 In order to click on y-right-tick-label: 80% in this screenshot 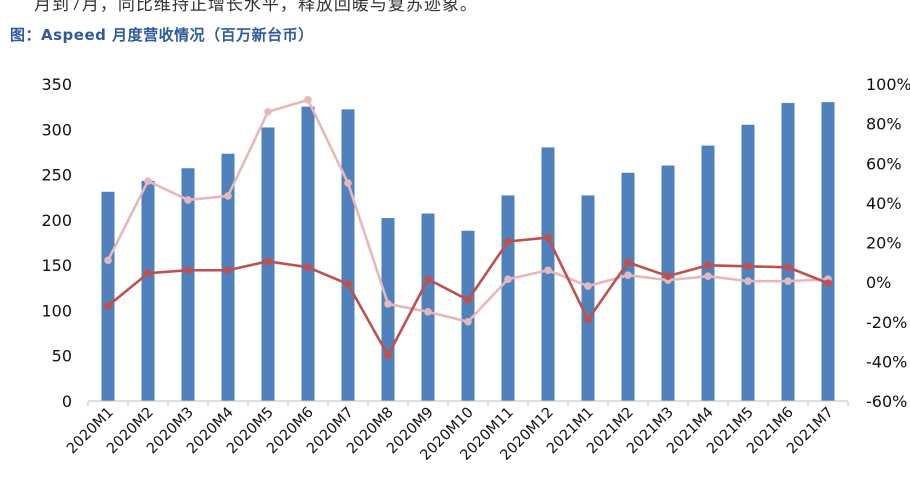, I will do `click(884, 124)`.